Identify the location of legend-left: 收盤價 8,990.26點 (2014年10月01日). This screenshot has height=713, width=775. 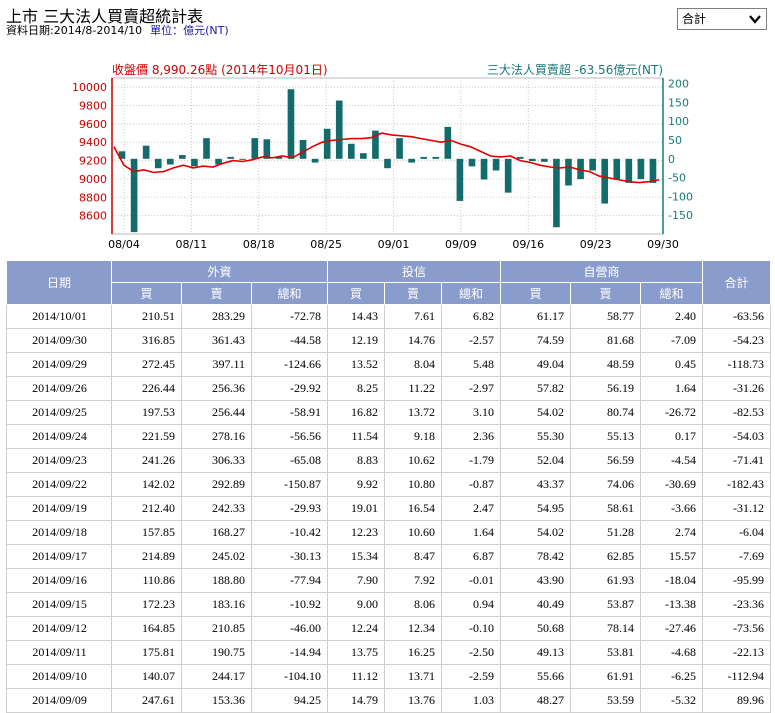
(220, 70).